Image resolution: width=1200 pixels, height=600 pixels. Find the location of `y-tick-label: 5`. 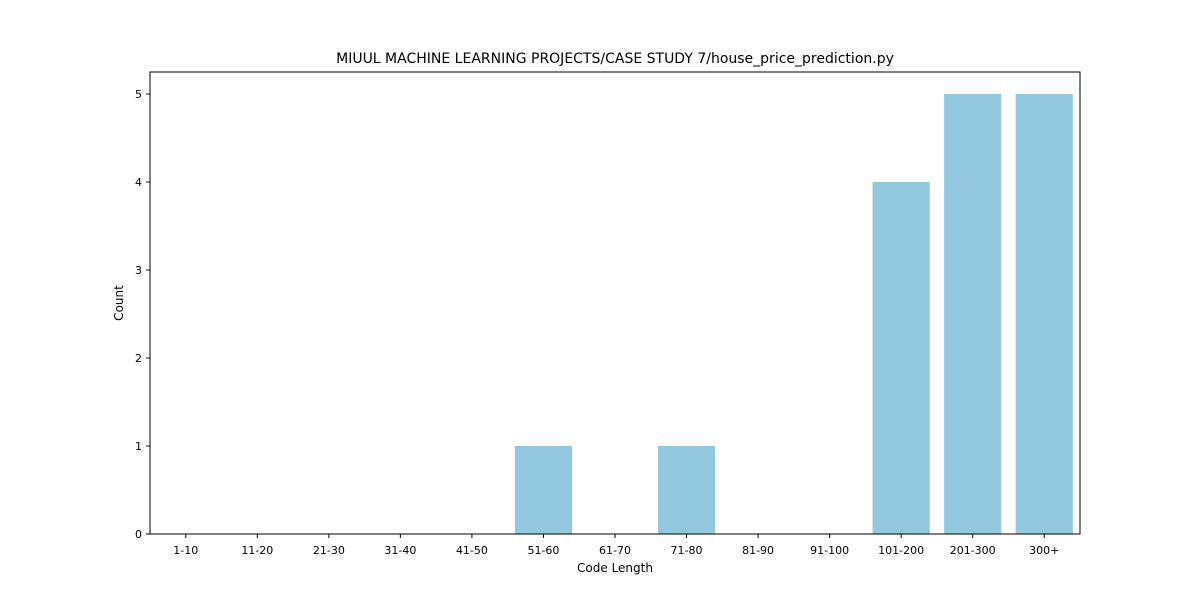

y-tick-label: 5 is located at coordinates (138, 94).